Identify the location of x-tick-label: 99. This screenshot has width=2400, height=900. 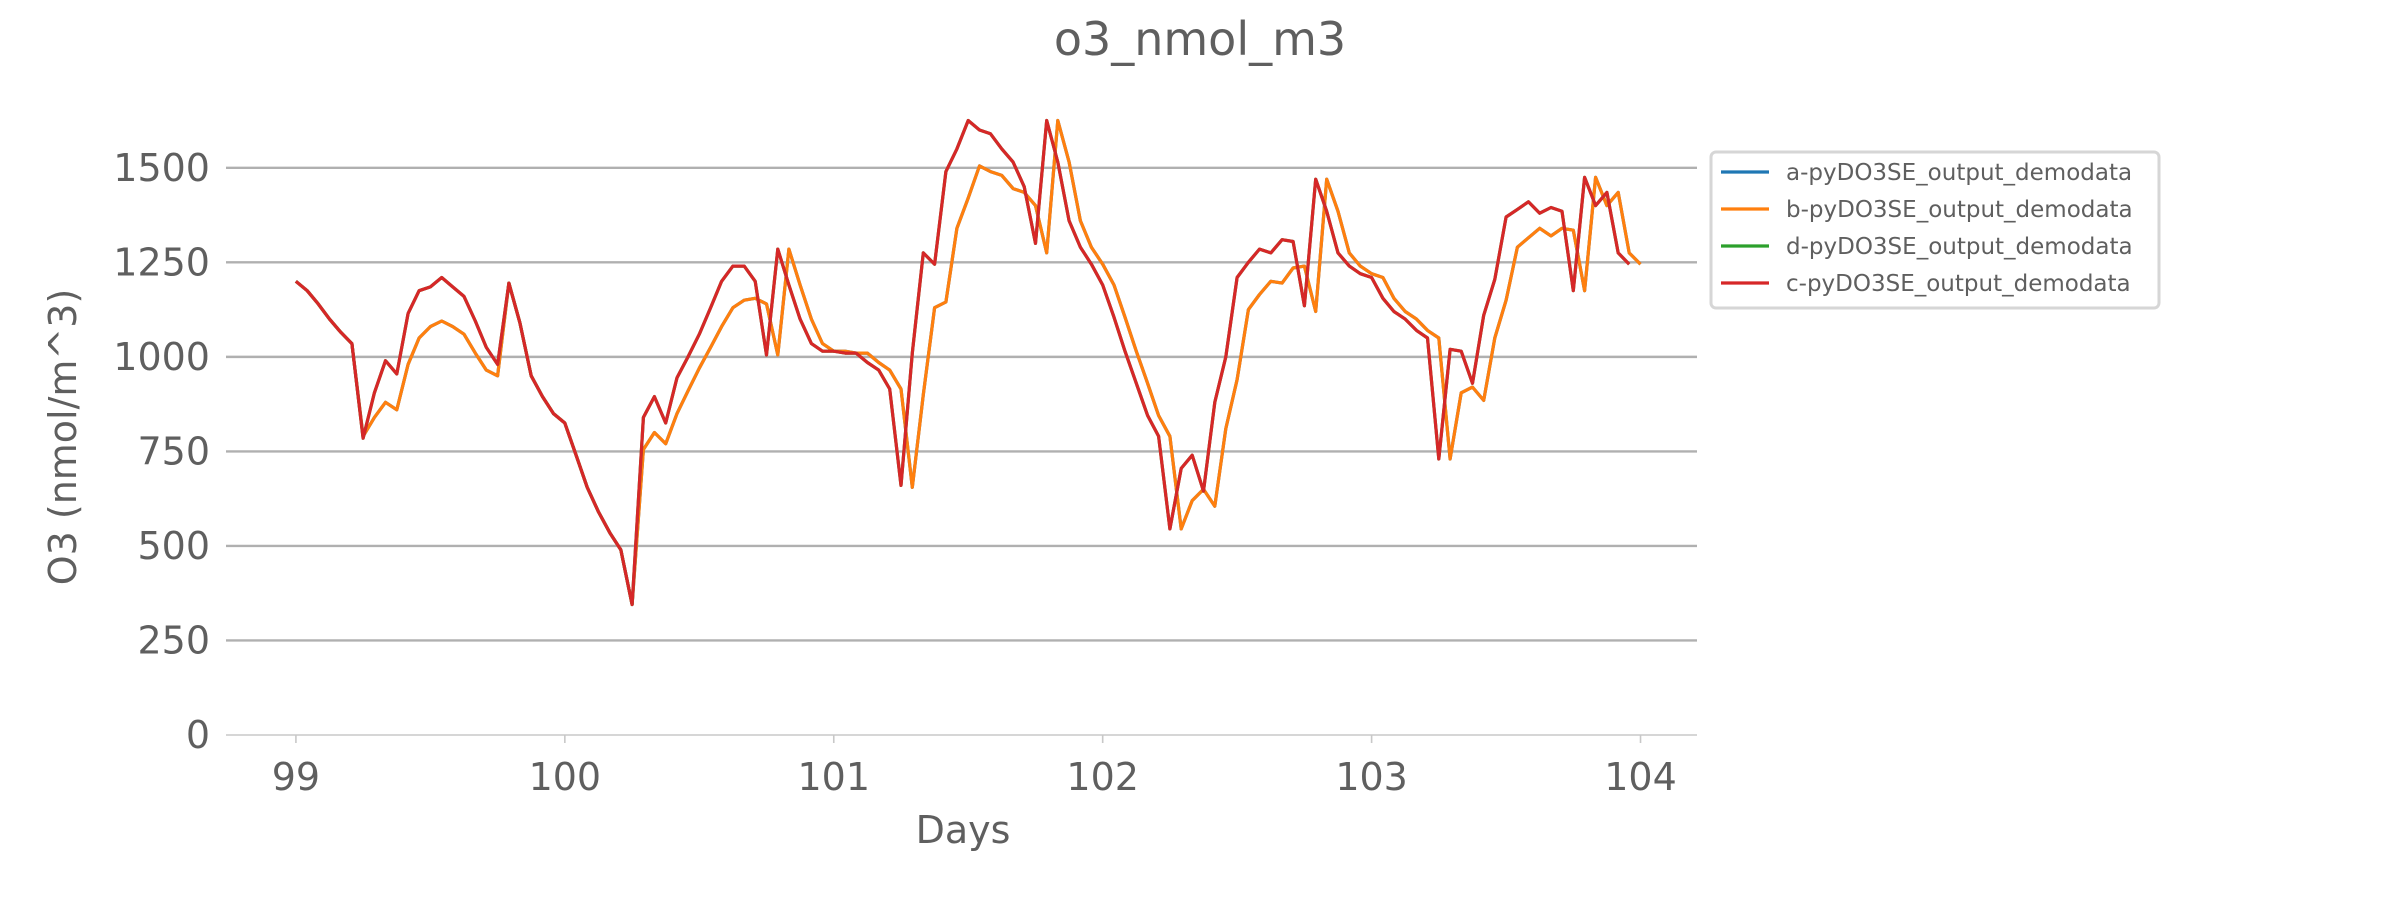
(296, 777).